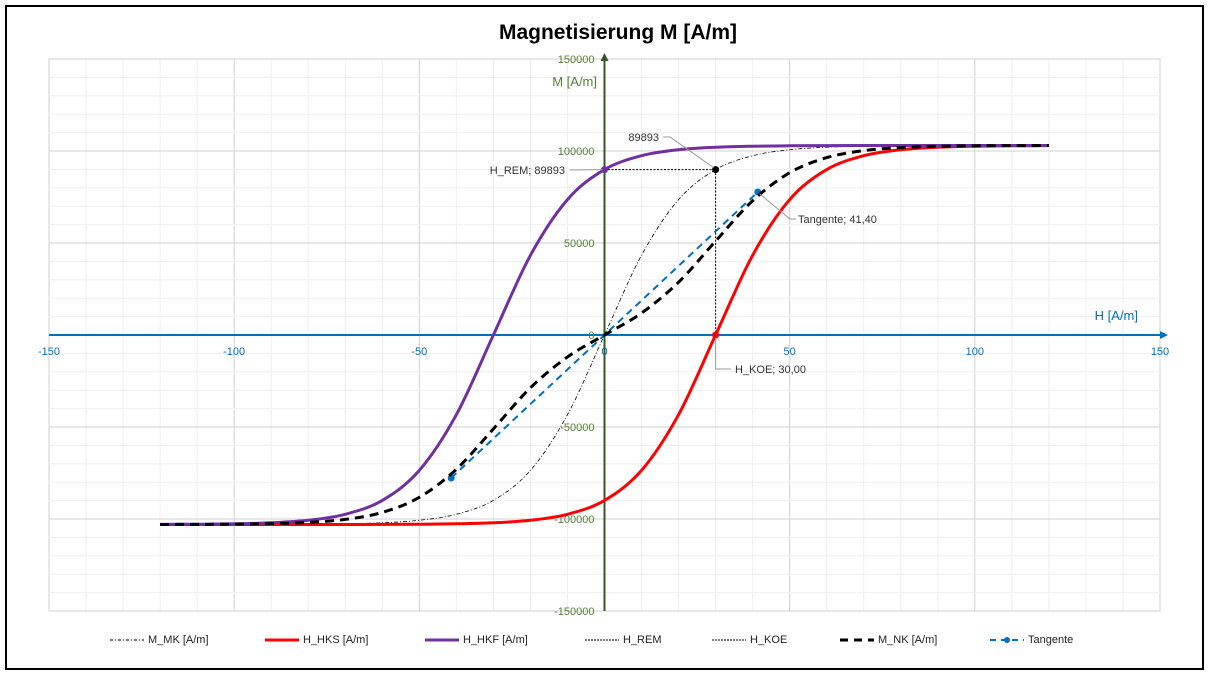 Image resolution: width=1208 pixels, height=674 pixels. What do you see at coordinates (576, 152) in the screenshot?
I see `y-tick-label: 100000` at bounding box center [576, 152].